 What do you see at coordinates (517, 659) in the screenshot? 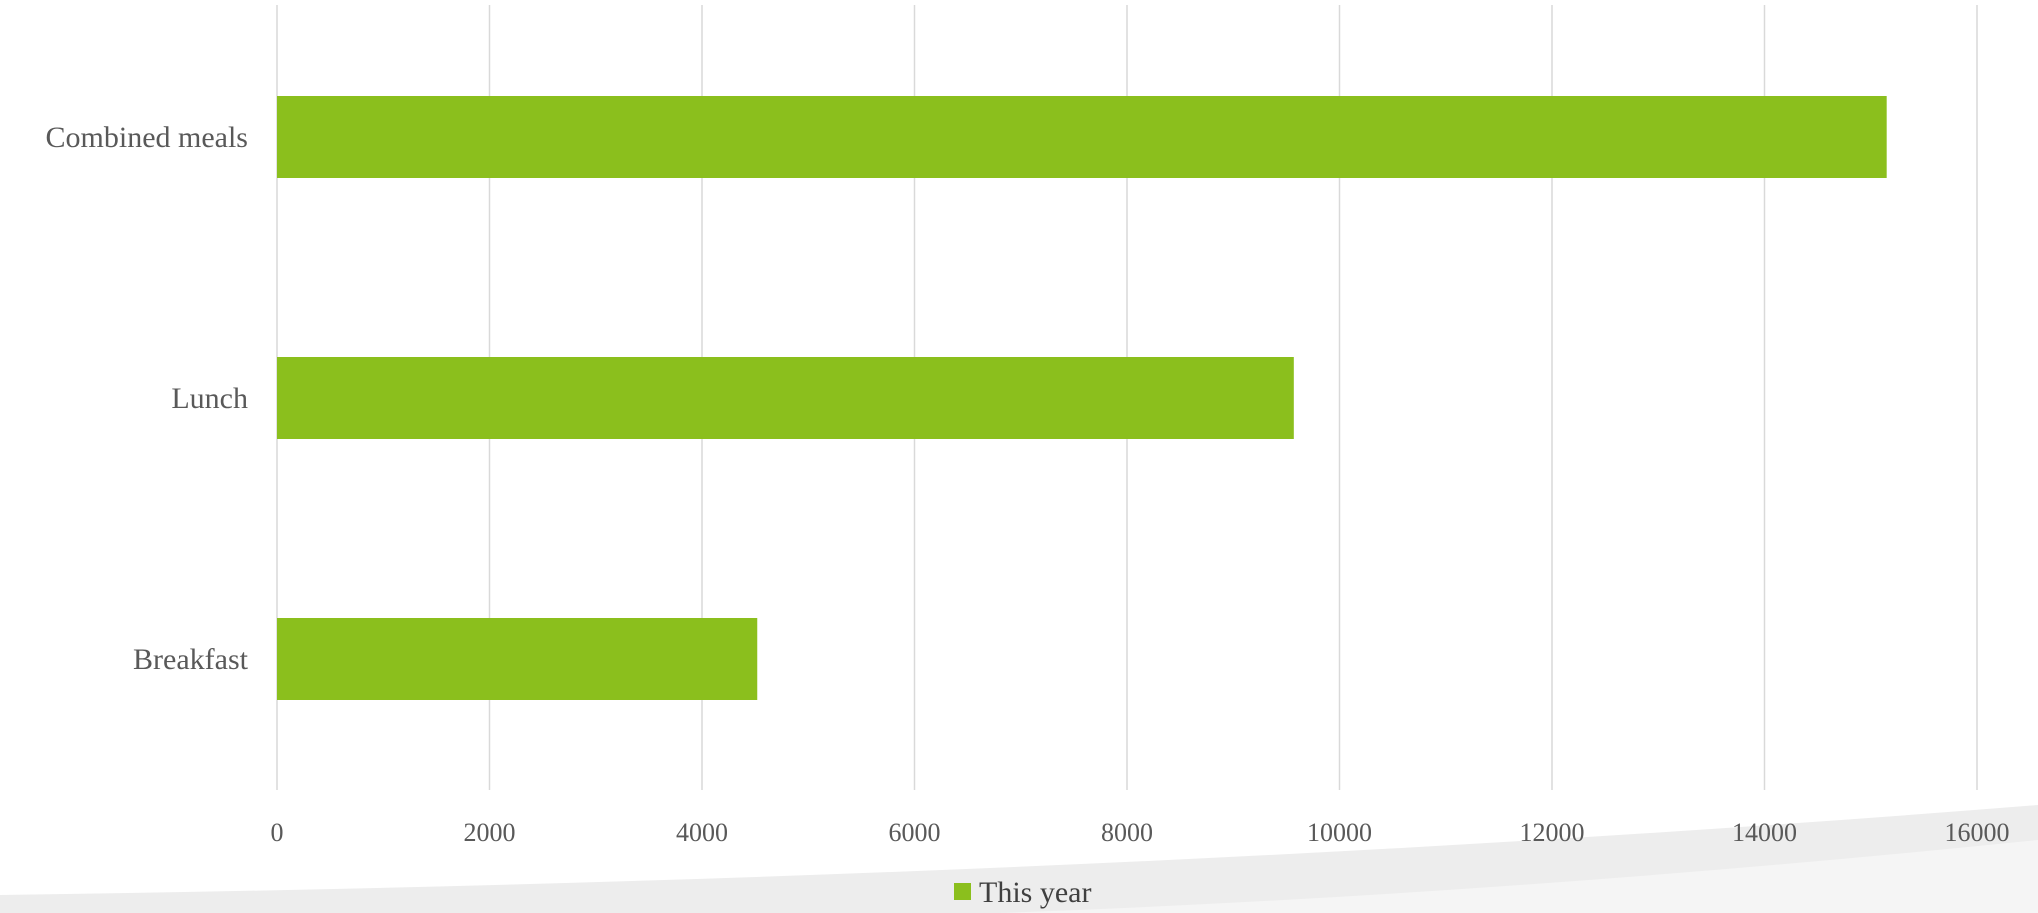
I see `bar-breakfast` at bounding box center [517, 659].